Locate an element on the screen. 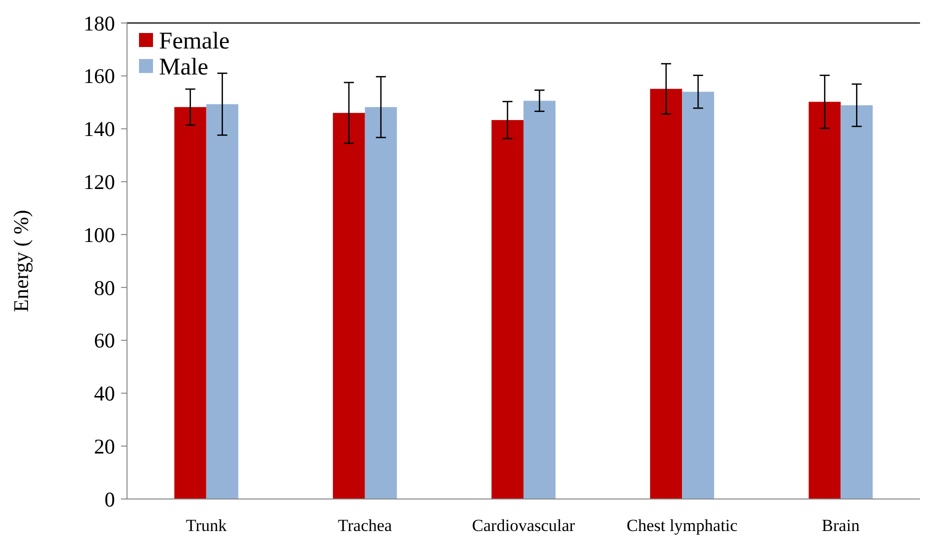  y-tick-label: 120 is located at coordinates (99, 182).